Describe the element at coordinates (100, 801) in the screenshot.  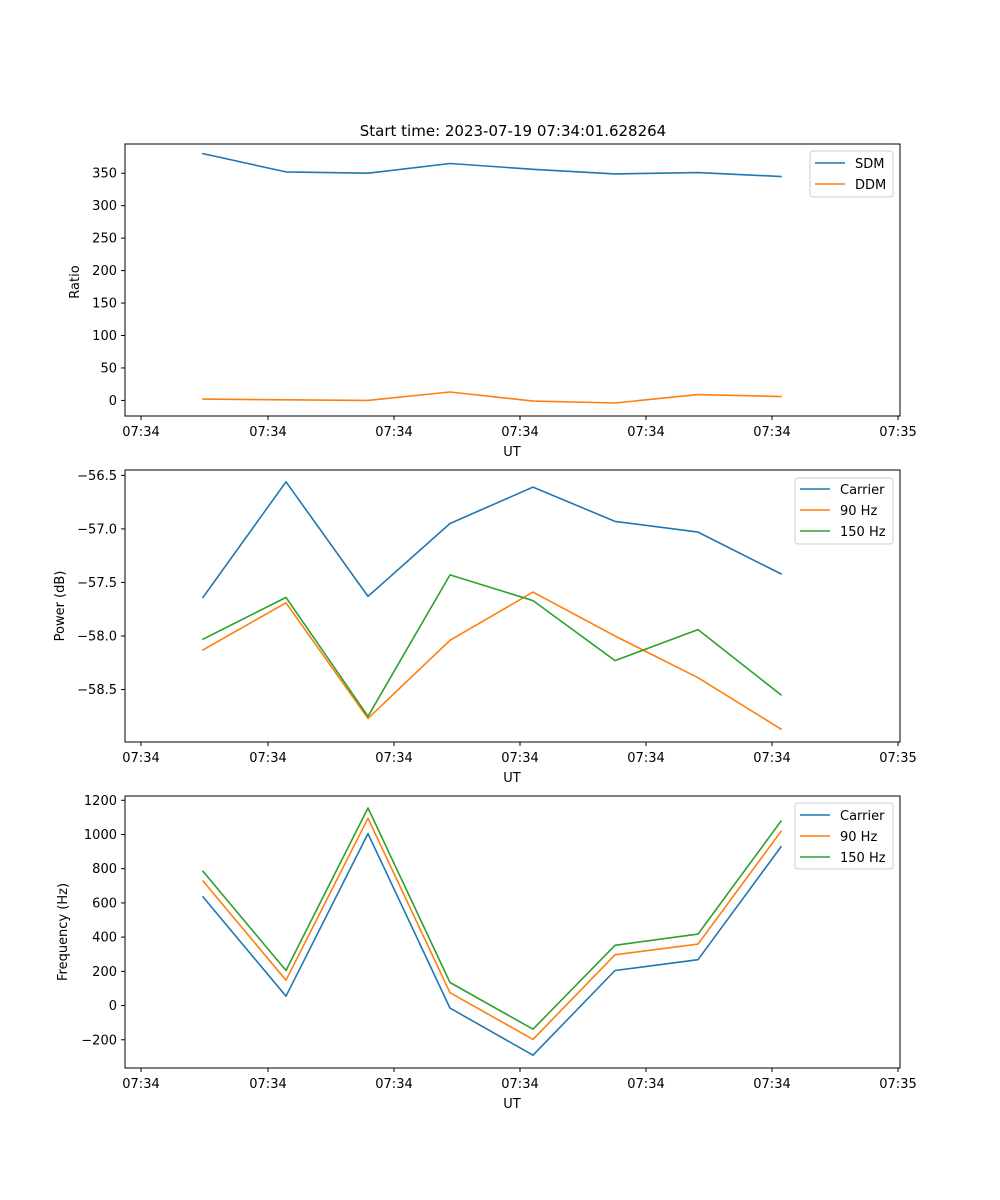
I see `frequency-y-tick-label: 1200` at that location.